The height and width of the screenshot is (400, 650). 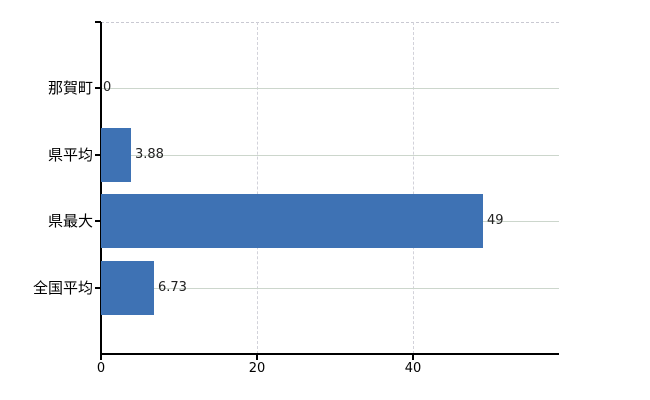 I want to click on value-label: 6.73, so click(x=172, y=287).